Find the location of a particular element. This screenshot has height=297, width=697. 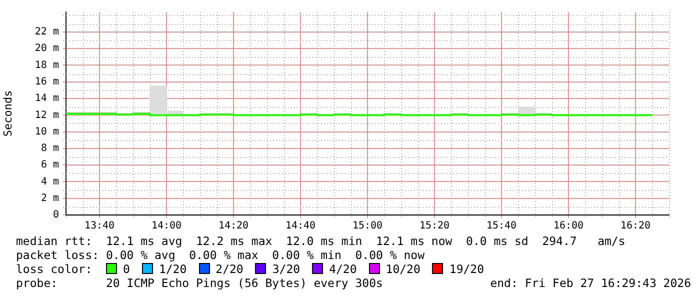

text: 3/20 is located at coordinates (285, 269).